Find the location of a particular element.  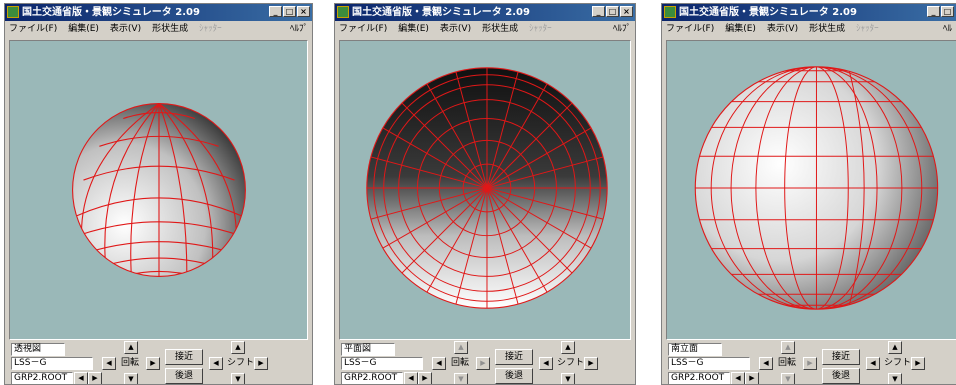

view-name-field: 平面図 is located at coordinates (368, 349).